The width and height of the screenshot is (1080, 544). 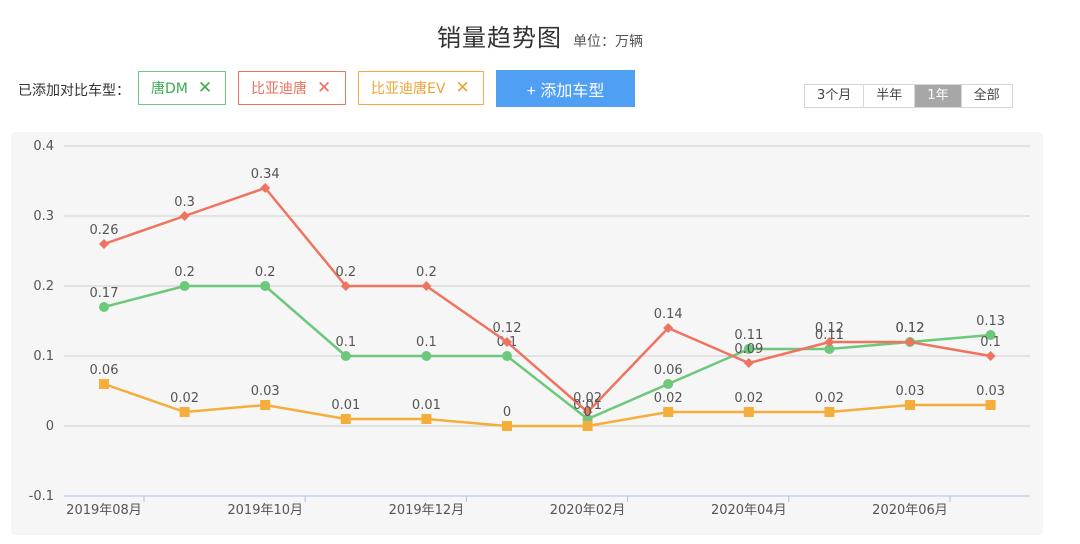 What do you see at coordinates (547, 405) in the screenshot?
I see `series-line` at bounding box center [547, 405].